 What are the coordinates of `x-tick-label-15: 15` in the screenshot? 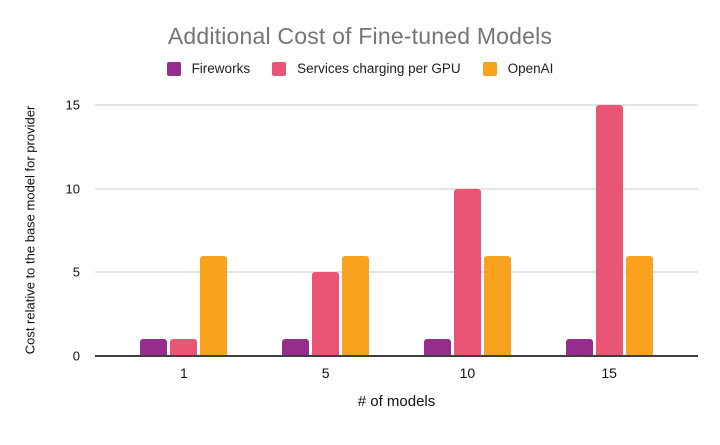 It's located at (609, 373).